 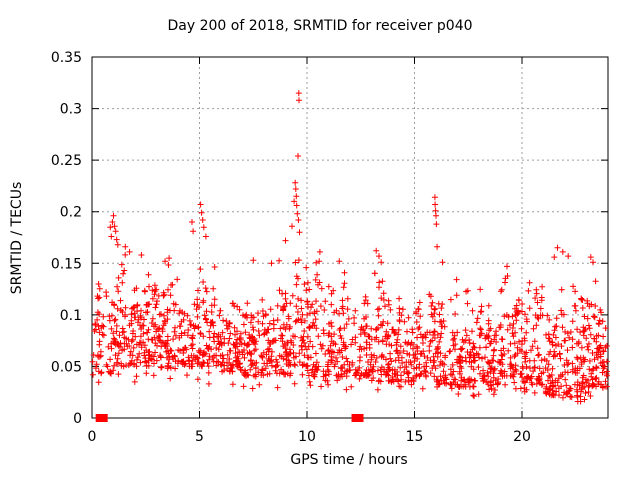 I want to click on y-axis-label: SRMTID / TECUs, so click(x=17, y=238).